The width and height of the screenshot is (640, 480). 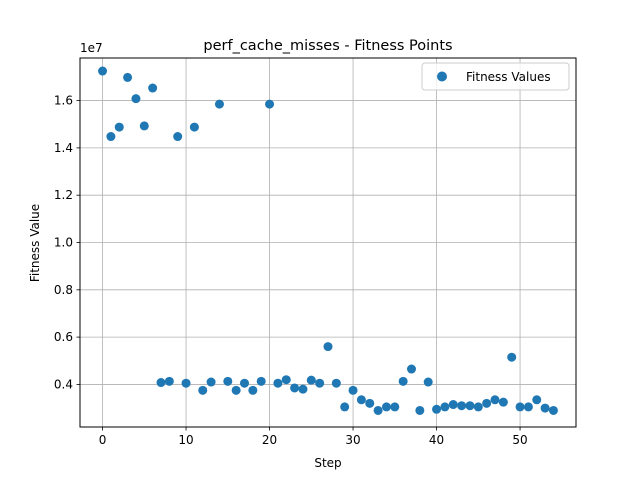 What do you see at coordinates (185, 440) in the screenshot?
I see `x-tick-label: 10` at bounding box center [185, 440].